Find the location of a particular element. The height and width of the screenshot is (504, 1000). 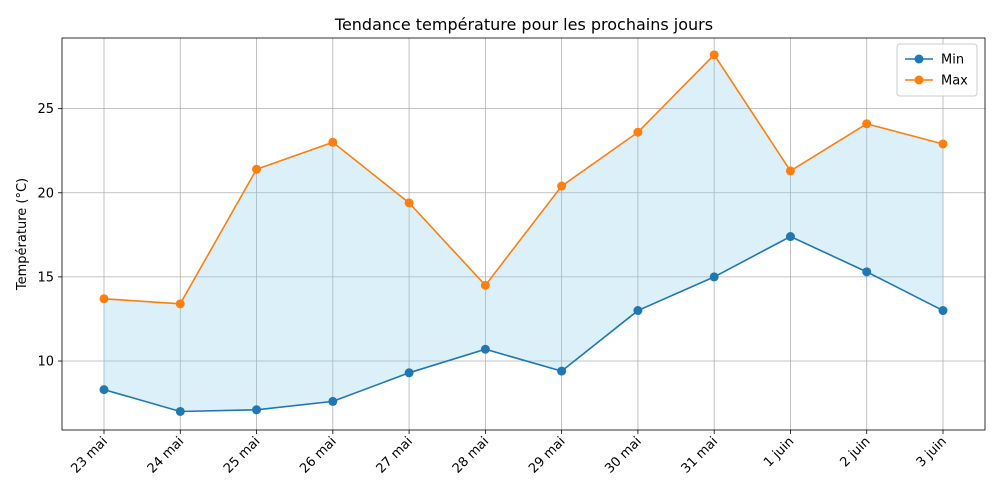

legend-marker-min is located at coordinates (919, 59).